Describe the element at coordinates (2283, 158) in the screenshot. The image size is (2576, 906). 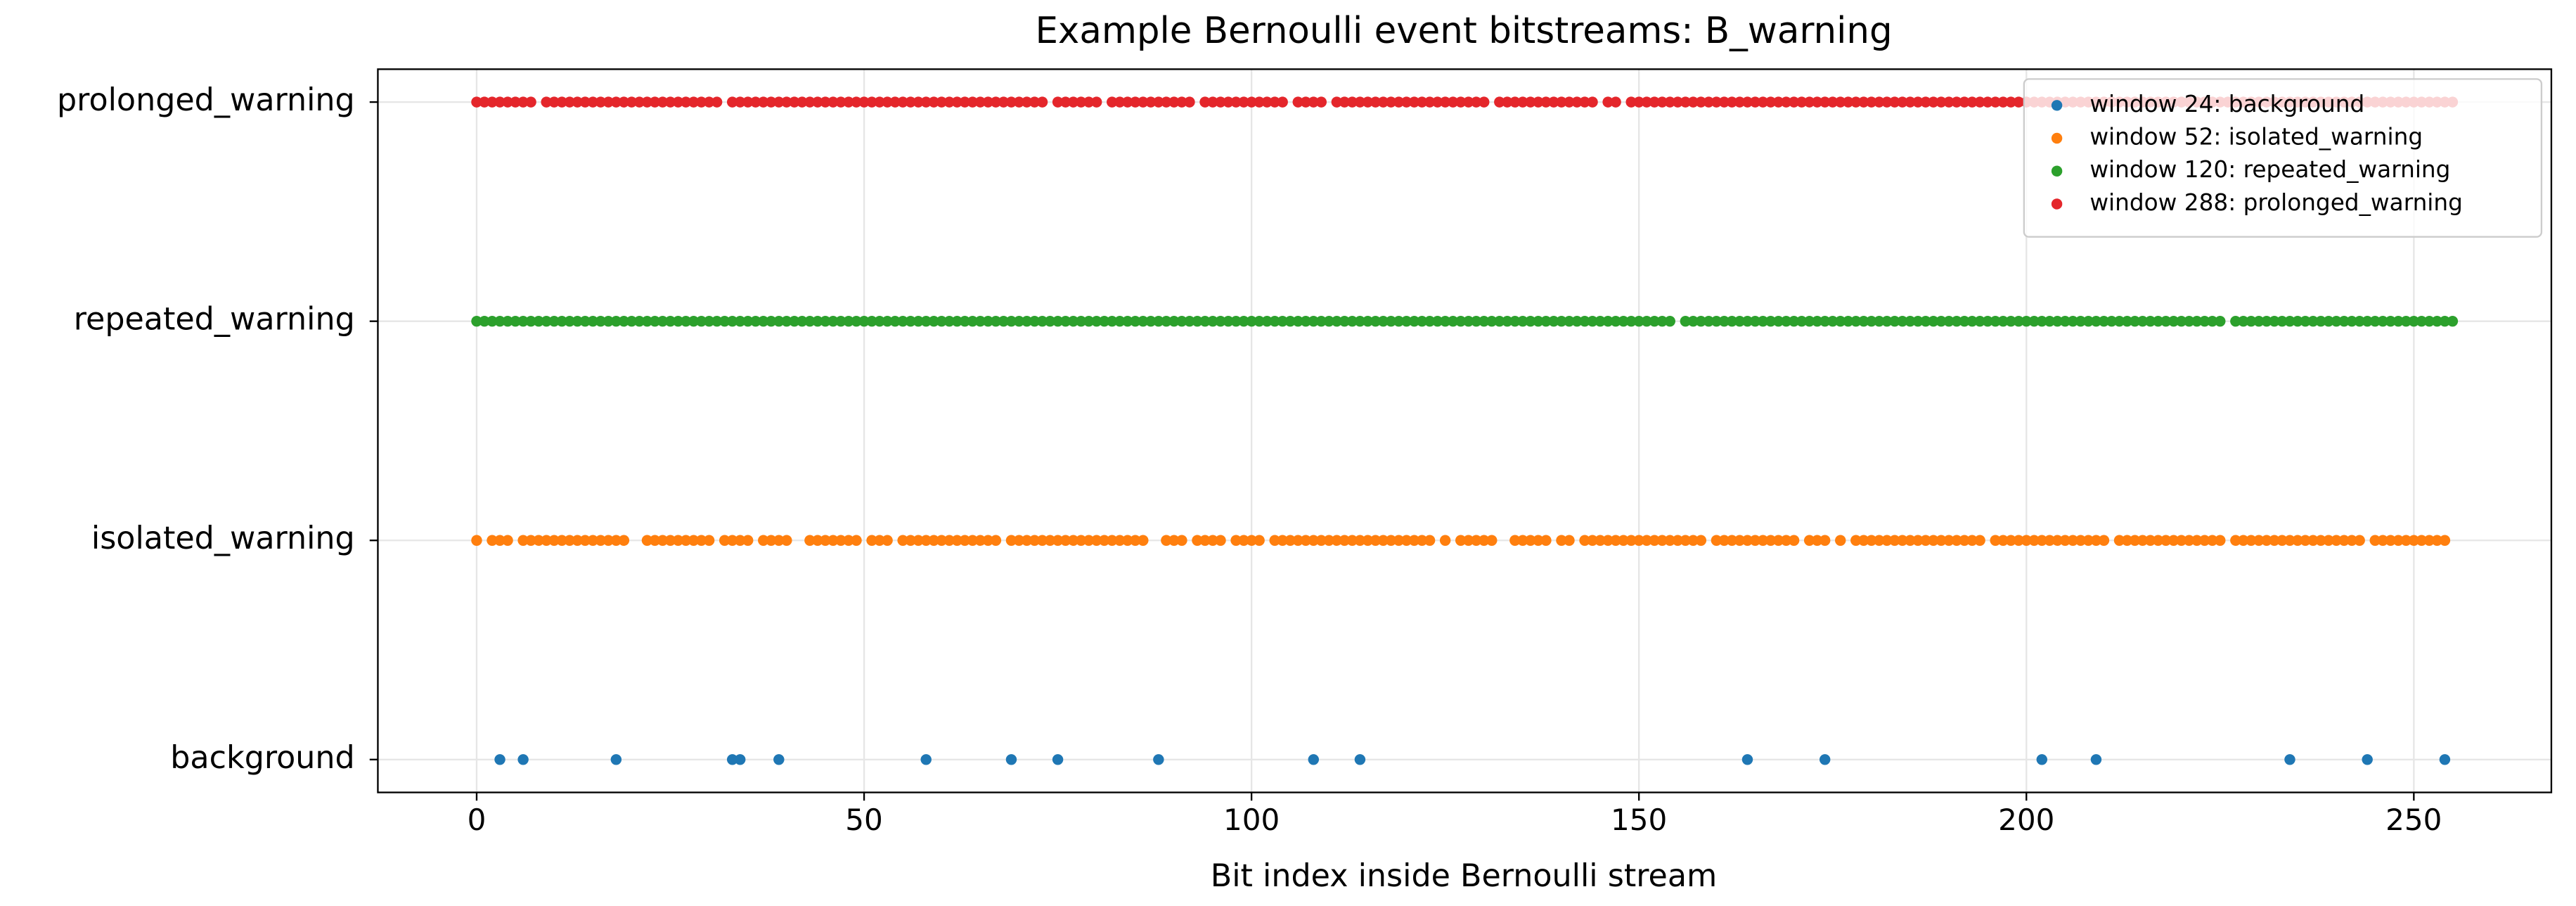
I see `legend-box` at that location.